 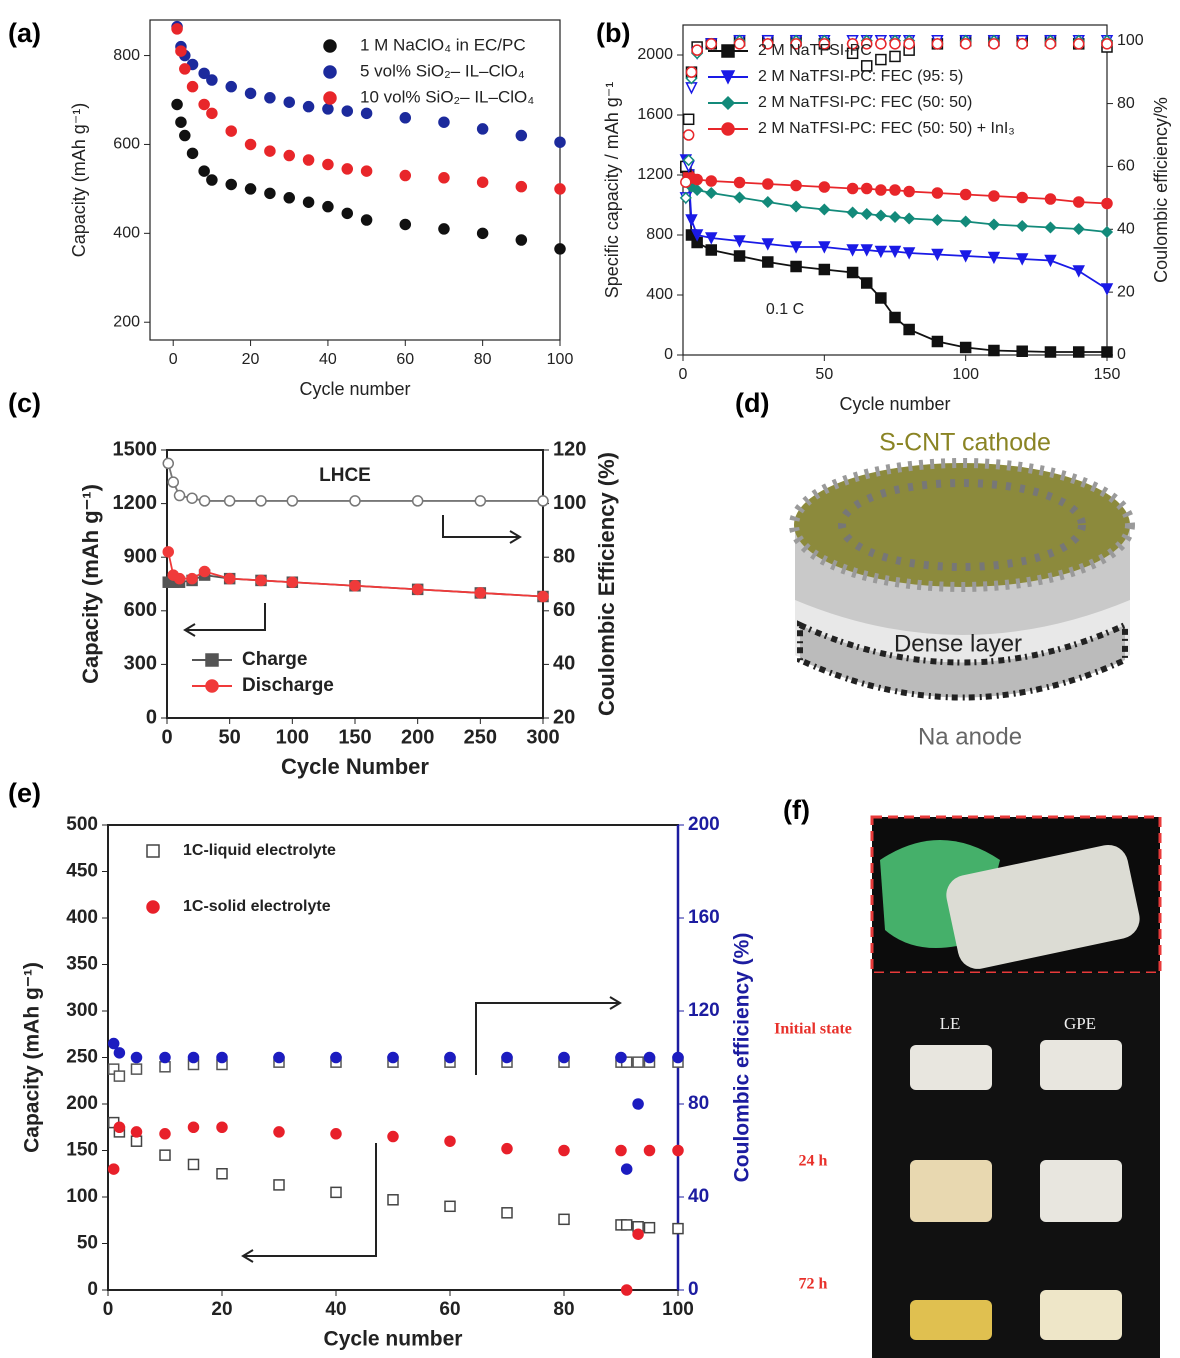 What do you see at coordinates (482, 529) in the screenshot?
I see `arrow` at bounding box center [482, 529].